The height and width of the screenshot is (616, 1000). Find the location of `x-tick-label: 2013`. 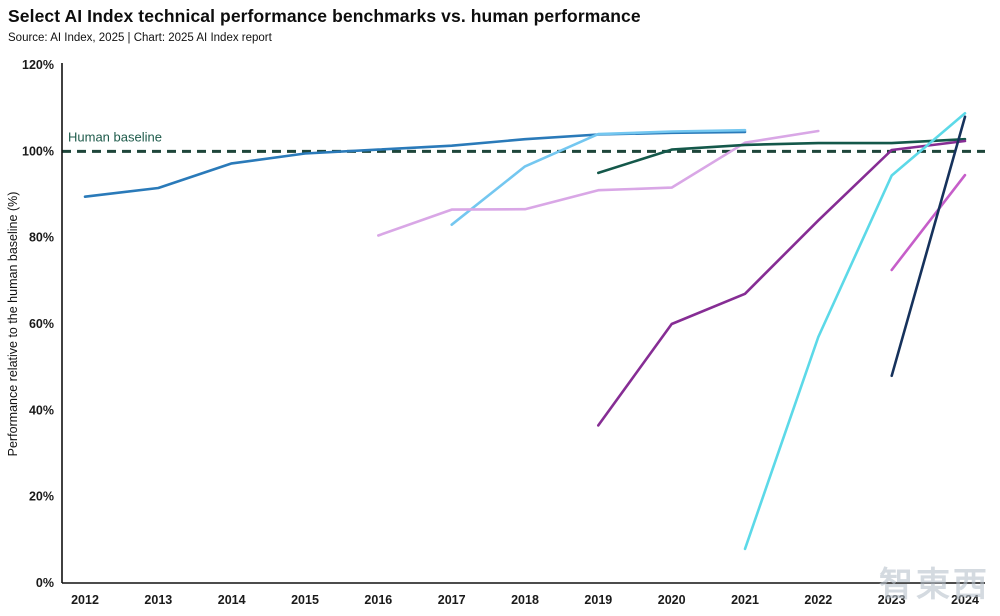

x-tick-label: 2013 is located at coordinates (158, 600).